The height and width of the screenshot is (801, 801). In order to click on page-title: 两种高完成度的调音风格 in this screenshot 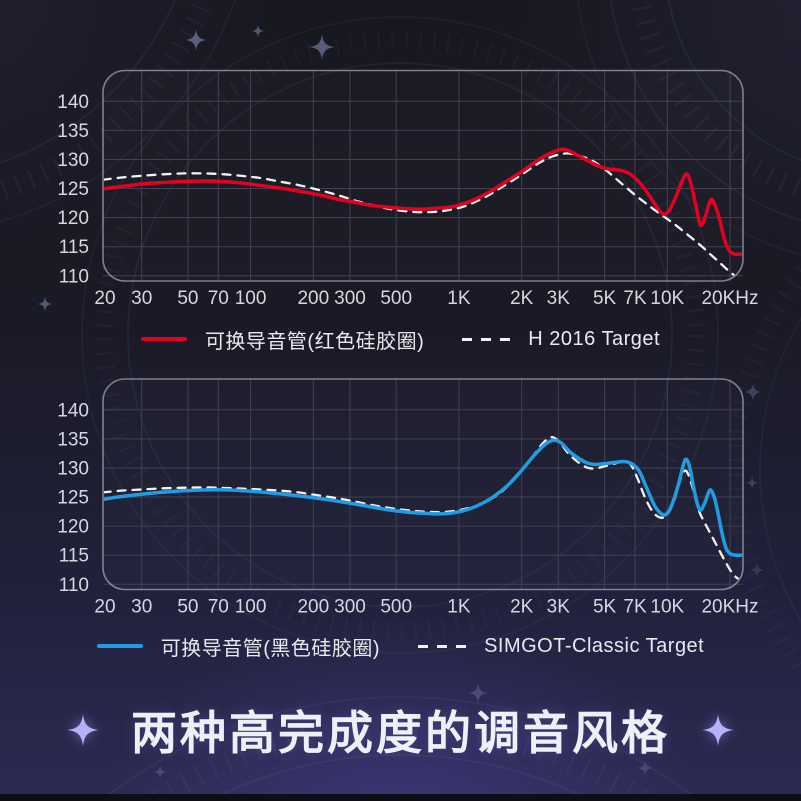, I will do `click(400, 733)`.